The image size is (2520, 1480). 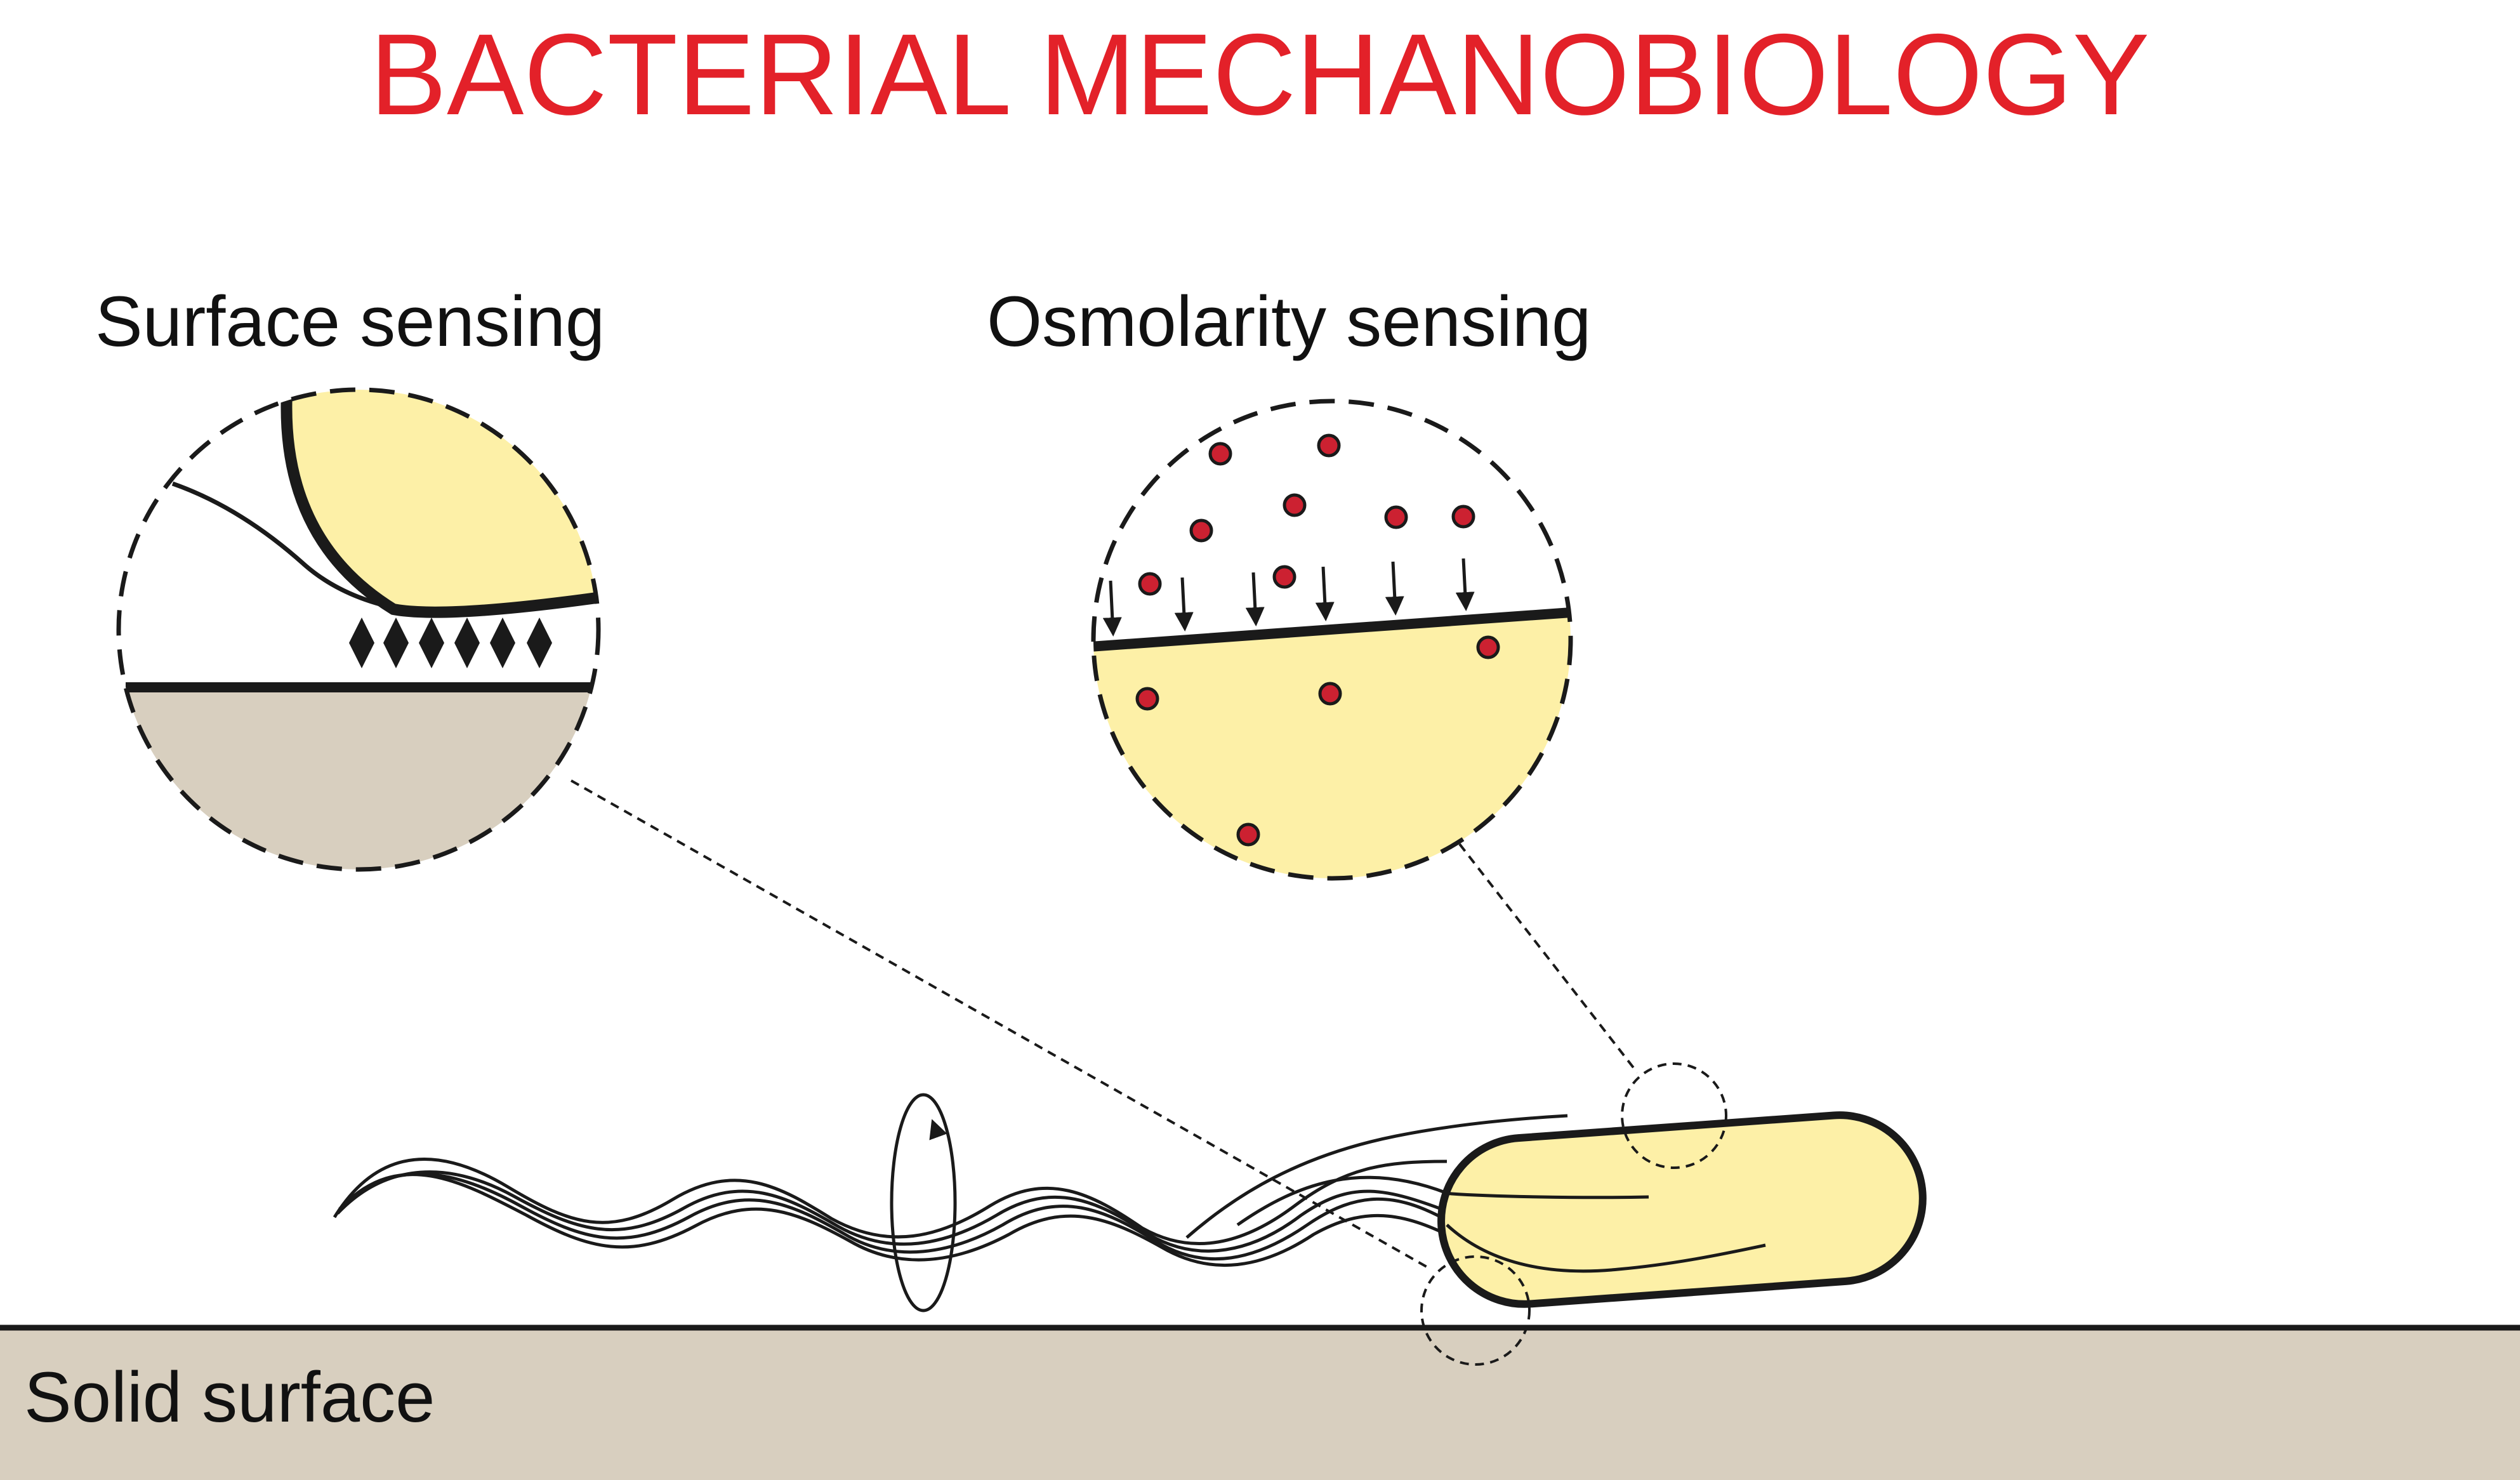 I want to click on flagella-bundle, so click(x=950, y=1190).